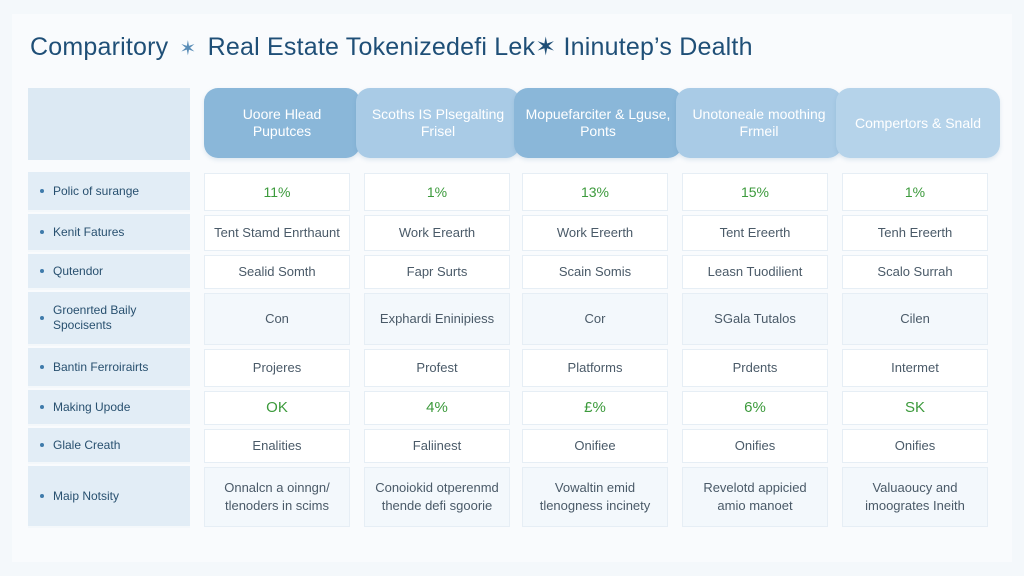 This screenshot has height=576, width=1024. I want to click on column-header-3: Mopuefarciter & Lguse, Ponts, so click(598, 123).